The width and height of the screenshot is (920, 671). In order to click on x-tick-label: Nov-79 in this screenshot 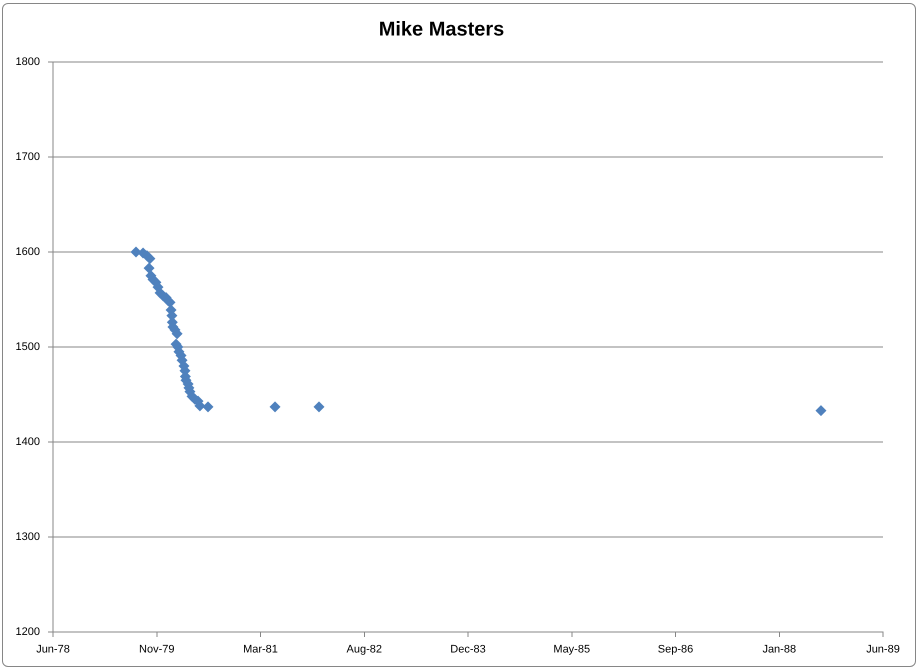, I will do `click(156, 650)`.